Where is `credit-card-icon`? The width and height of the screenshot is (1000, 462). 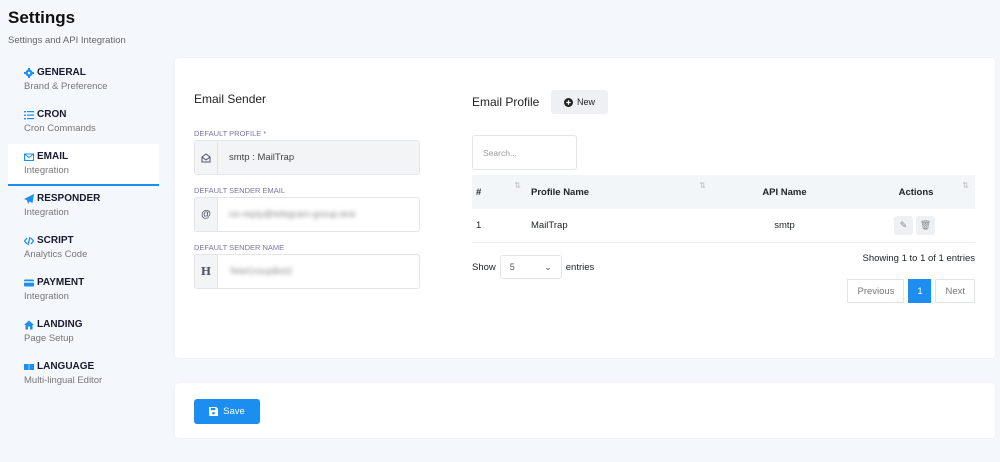
credit-card-icon is located at coordinates (29, 282).